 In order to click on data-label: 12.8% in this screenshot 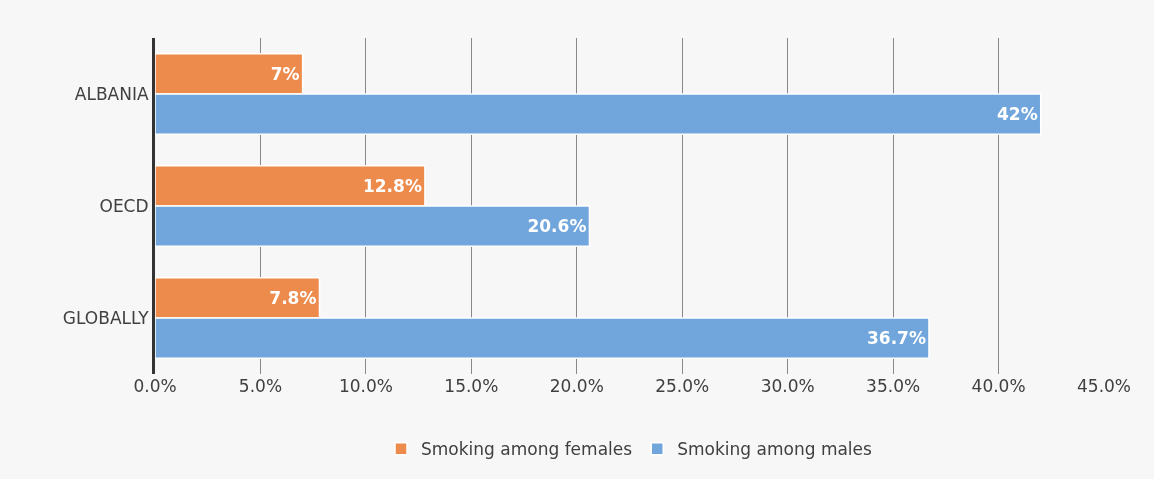, I will do `click(392, 185)`.